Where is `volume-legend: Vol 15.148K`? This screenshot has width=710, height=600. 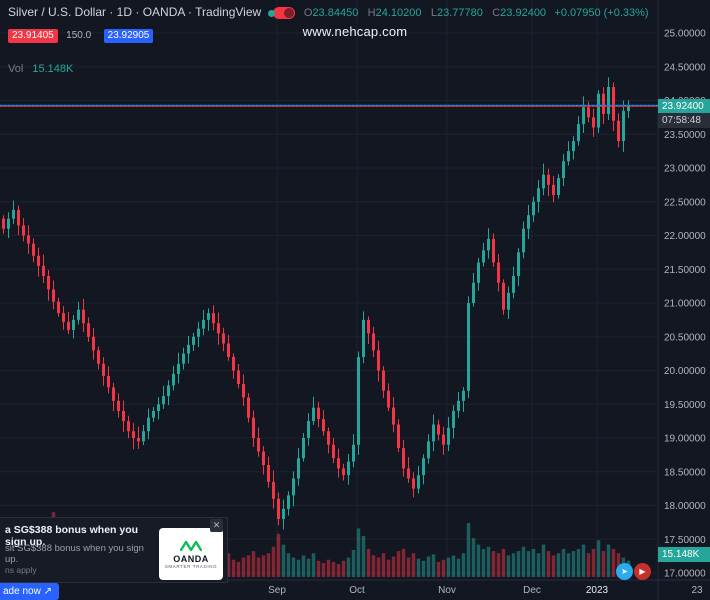 volume-legend: Vol 15.148K is located at coordinates (40, 69).